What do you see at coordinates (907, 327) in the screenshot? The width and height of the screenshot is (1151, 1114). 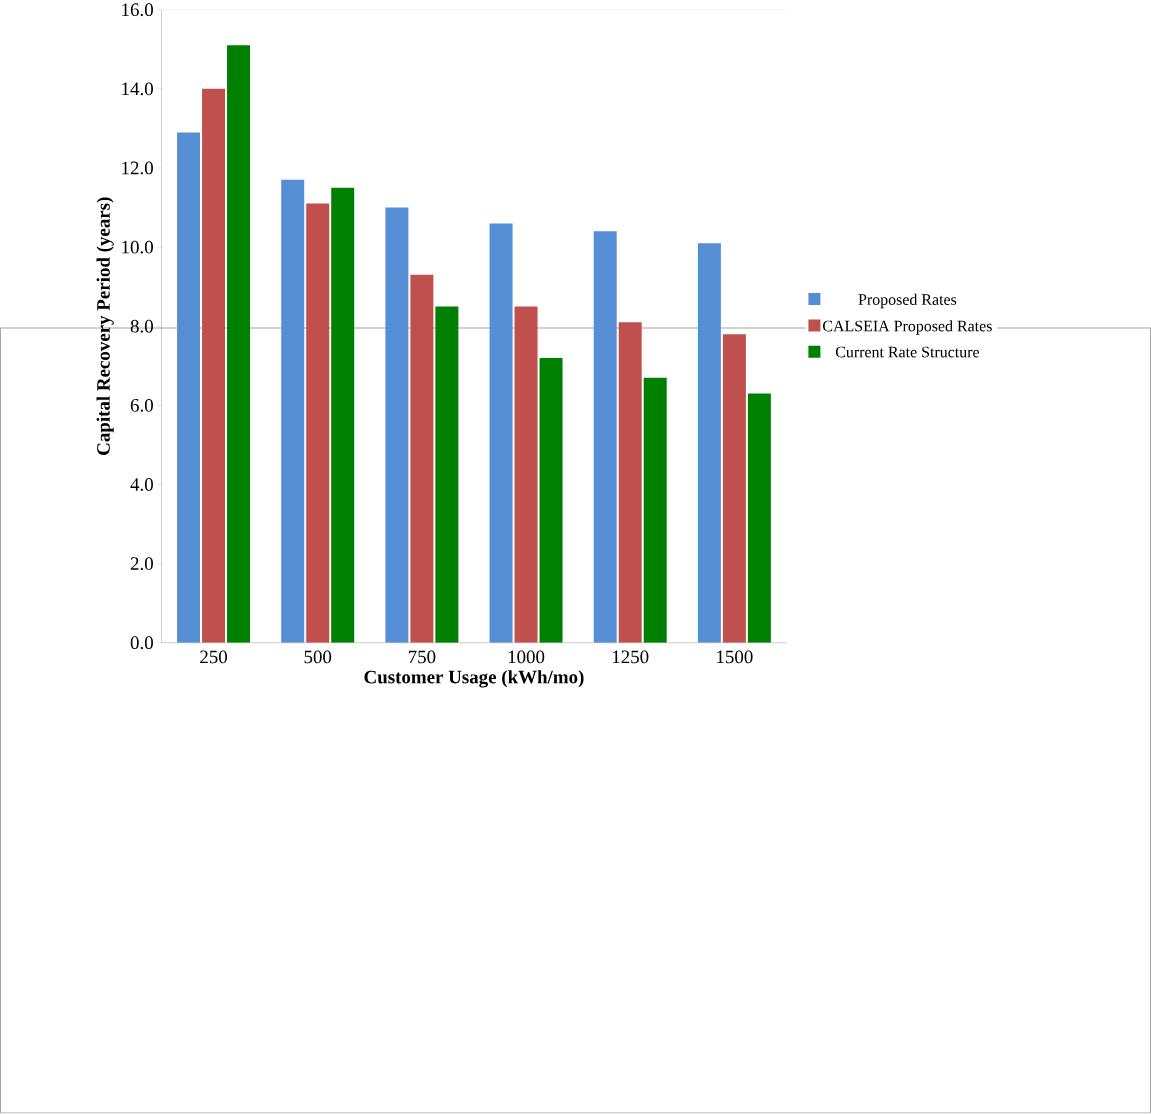 I see `legend-label: CALSEIA Proposed Rates` at bounding box center [907, 327].